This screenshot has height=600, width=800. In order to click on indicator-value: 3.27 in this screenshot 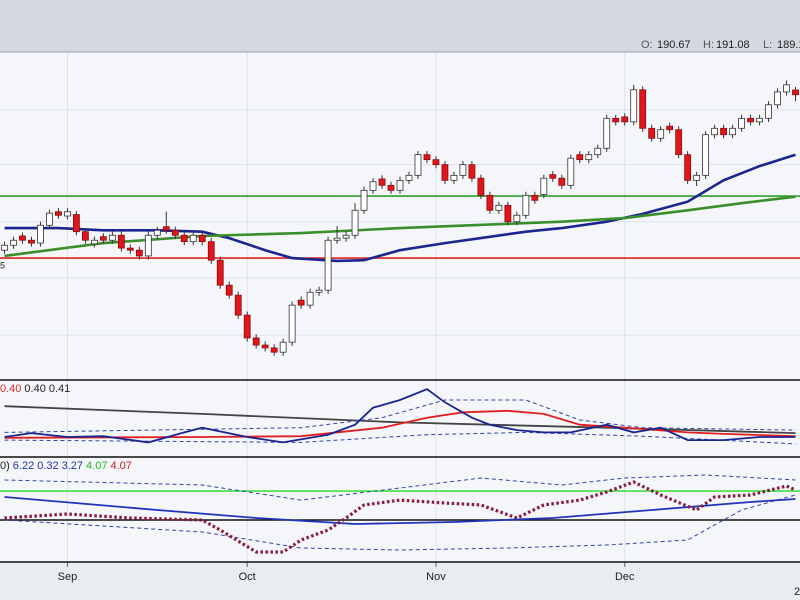, I will do `click(72, 466)`.